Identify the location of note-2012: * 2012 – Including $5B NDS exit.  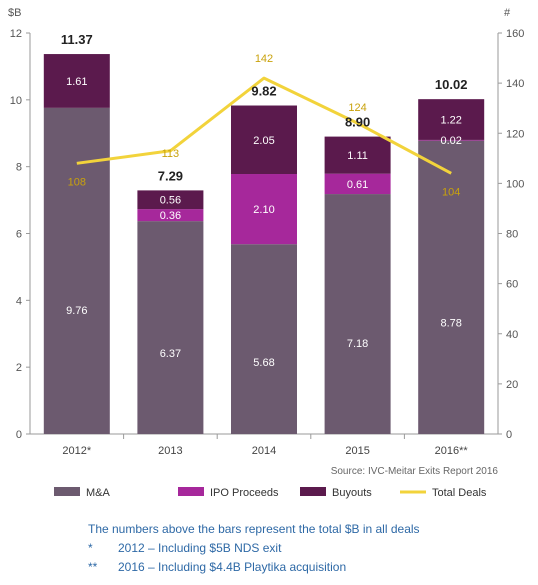
(254, 548).